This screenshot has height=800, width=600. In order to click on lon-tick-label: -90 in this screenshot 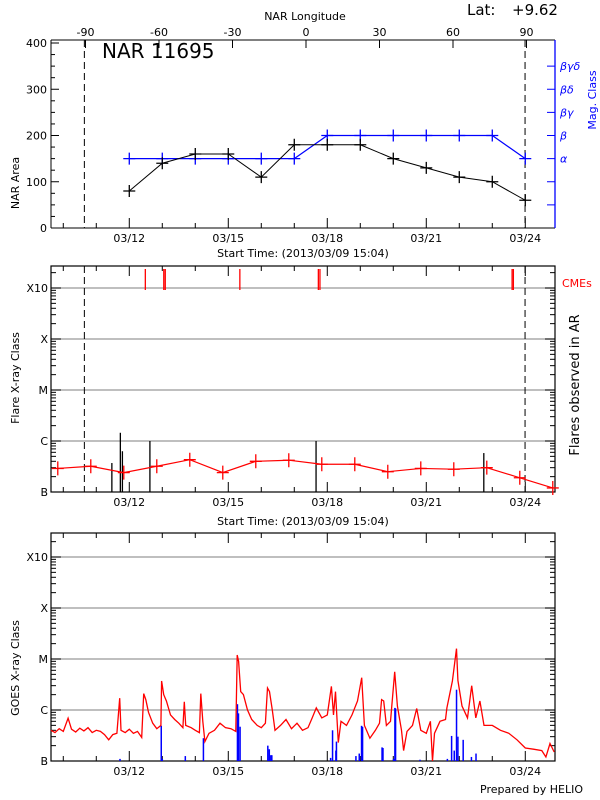, I will do `click(86, 32)`.